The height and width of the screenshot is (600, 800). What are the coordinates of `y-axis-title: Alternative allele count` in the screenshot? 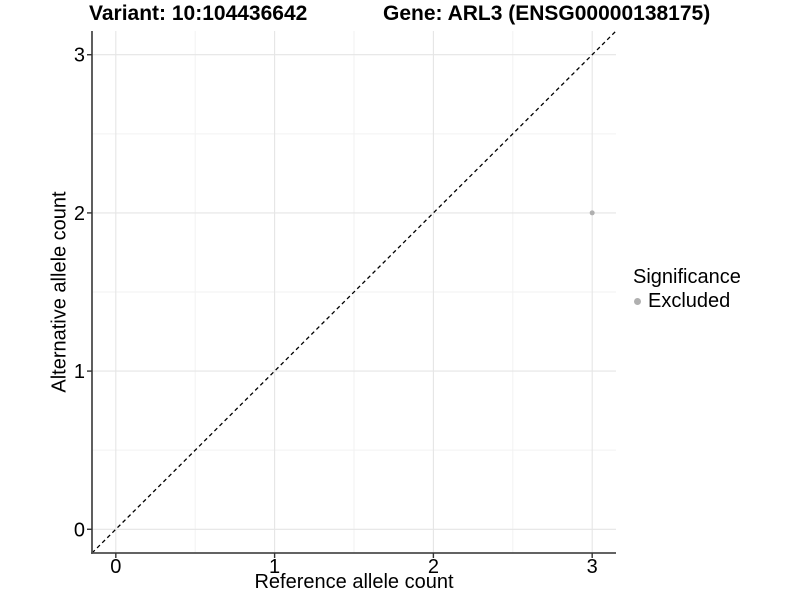 It's located at (60, 292).